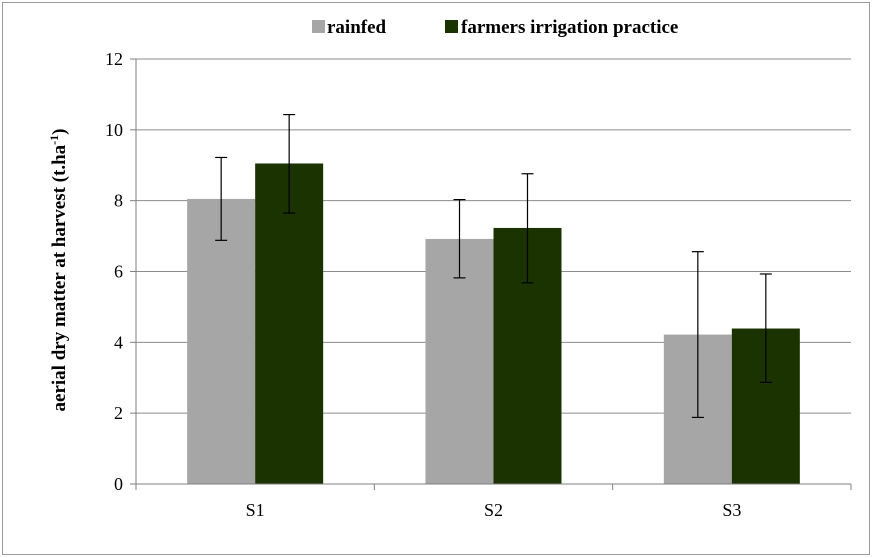  Describe the element at coordinates (569, 27) in the screenshot. I see `legend-label-farmers-irrigation-practice: farmers irrigation practice` at that location.